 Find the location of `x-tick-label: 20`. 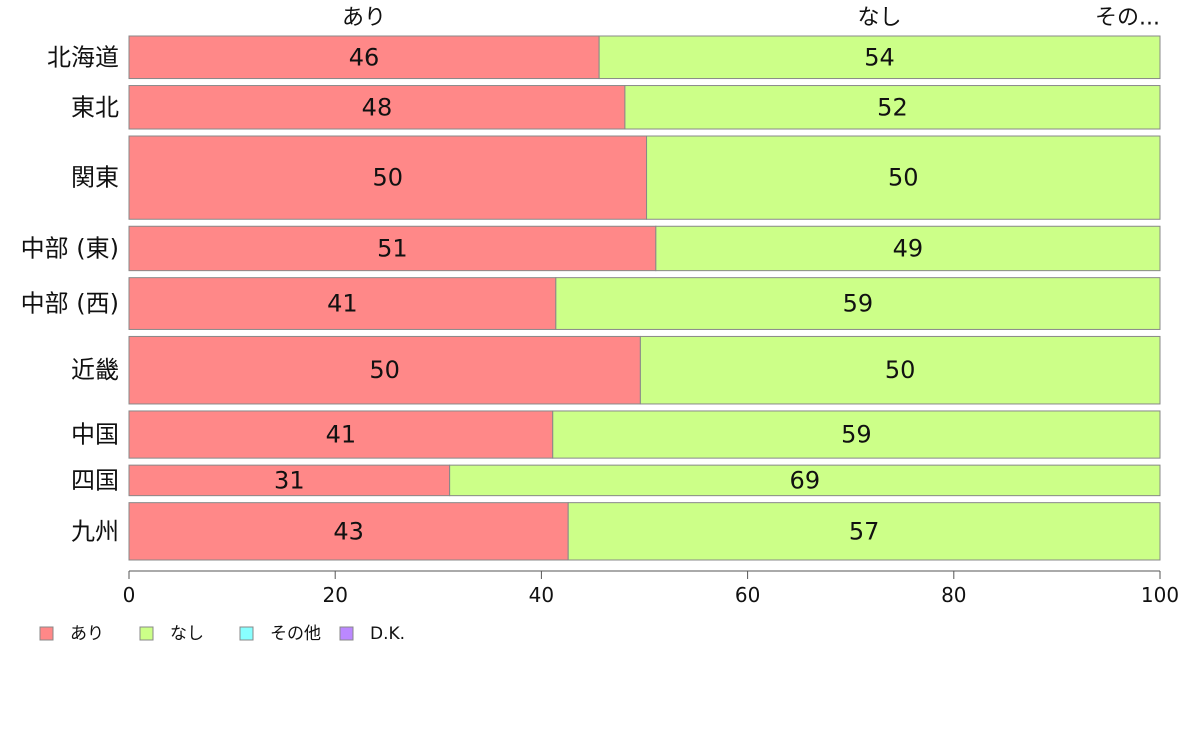

x-tick-label: 20 is located at coordinates (334, 595).